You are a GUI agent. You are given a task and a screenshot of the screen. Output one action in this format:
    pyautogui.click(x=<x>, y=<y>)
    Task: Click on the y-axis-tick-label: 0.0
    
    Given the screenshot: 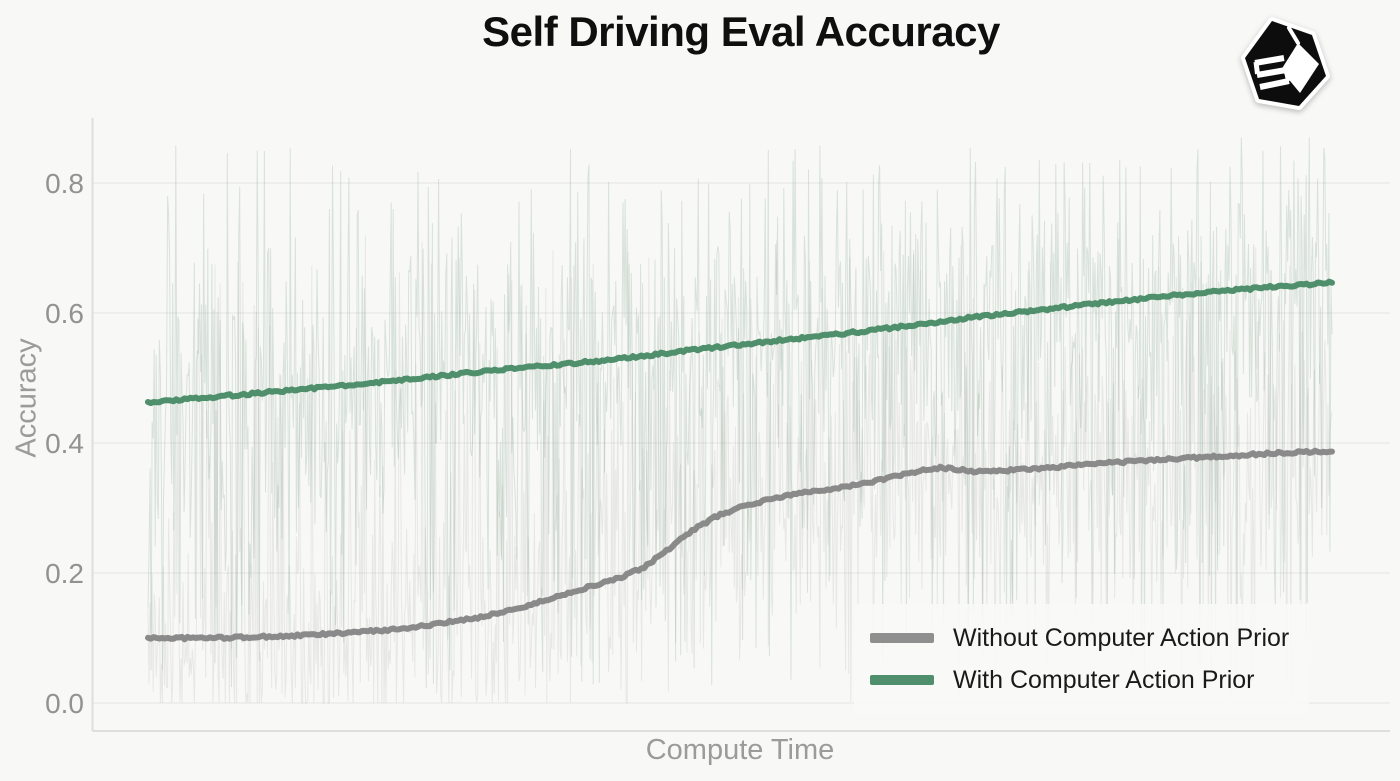 What is the action you would take?
    pyautogui.click(x=64, y=703)
    